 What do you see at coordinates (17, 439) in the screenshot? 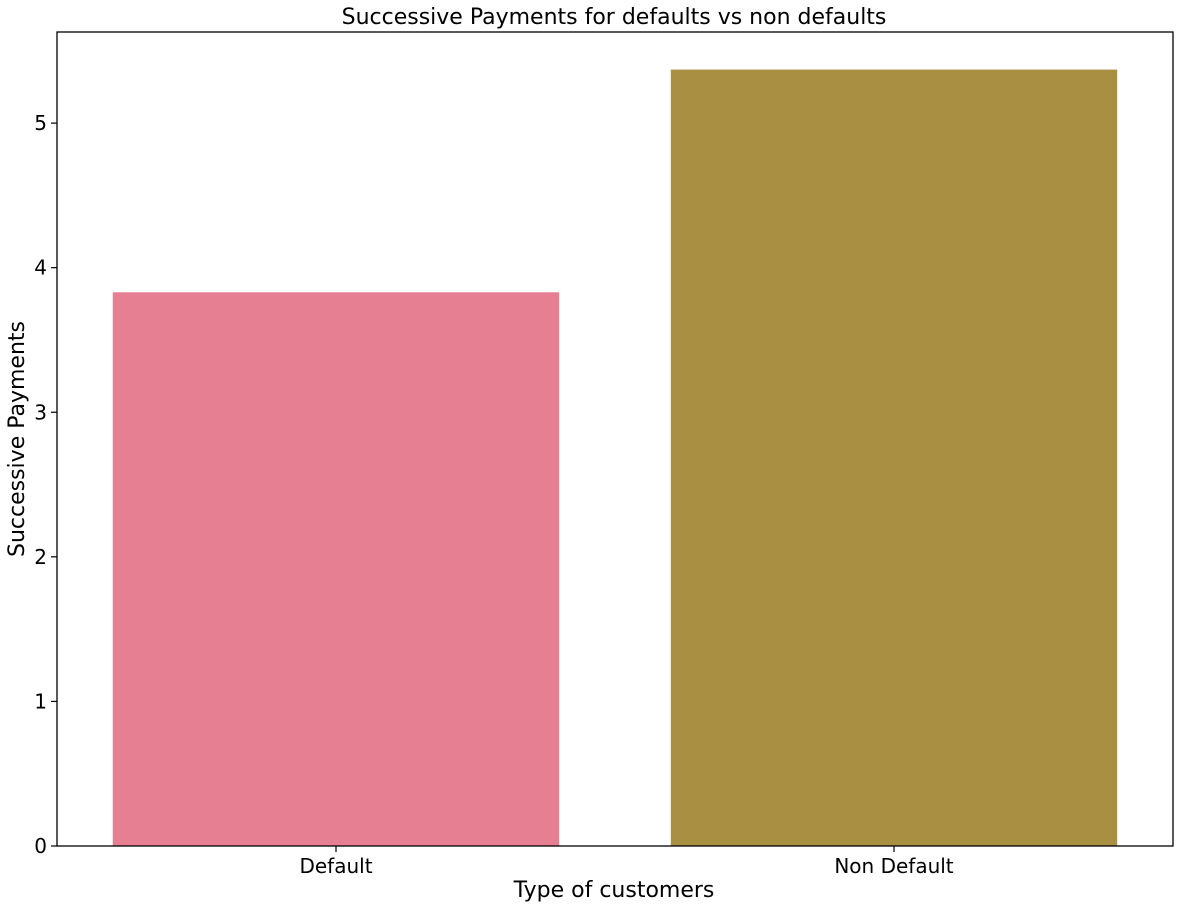
I see `y-axis-label: Successive Payments` at bounding box center [17, 439].